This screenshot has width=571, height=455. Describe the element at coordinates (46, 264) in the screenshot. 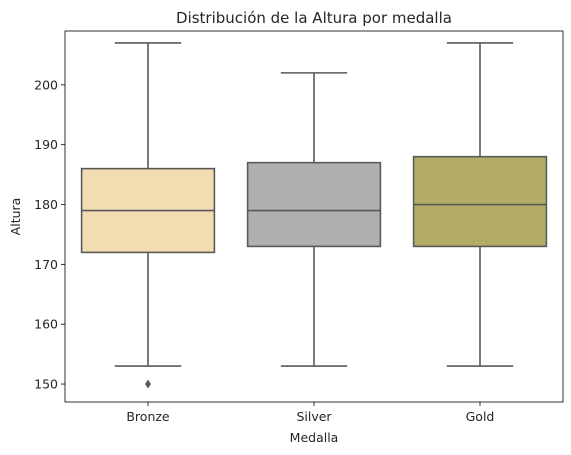

I see `y-tick-label: 170` at that location.